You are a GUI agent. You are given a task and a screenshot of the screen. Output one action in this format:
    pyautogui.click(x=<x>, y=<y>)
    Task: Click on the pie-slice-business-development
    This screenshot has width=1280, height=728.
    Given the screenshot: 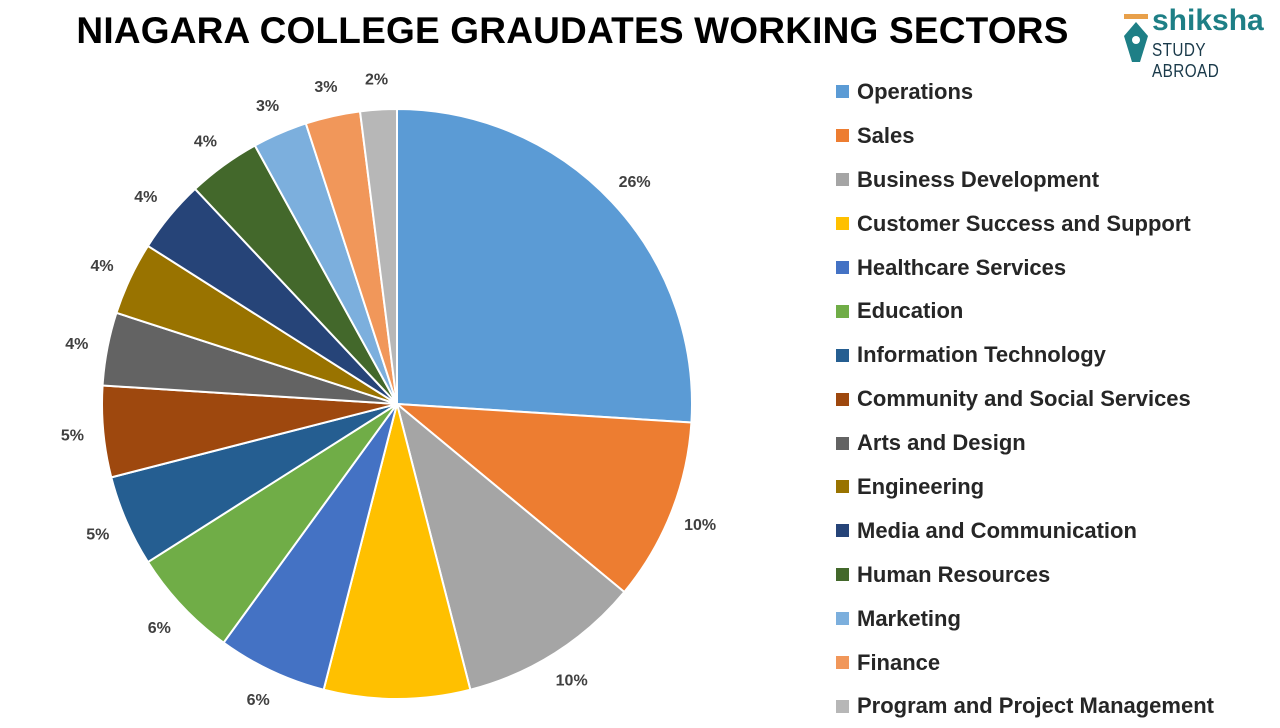 What is the action you would take?
    pyautogui.click(x=510, y=546)
    